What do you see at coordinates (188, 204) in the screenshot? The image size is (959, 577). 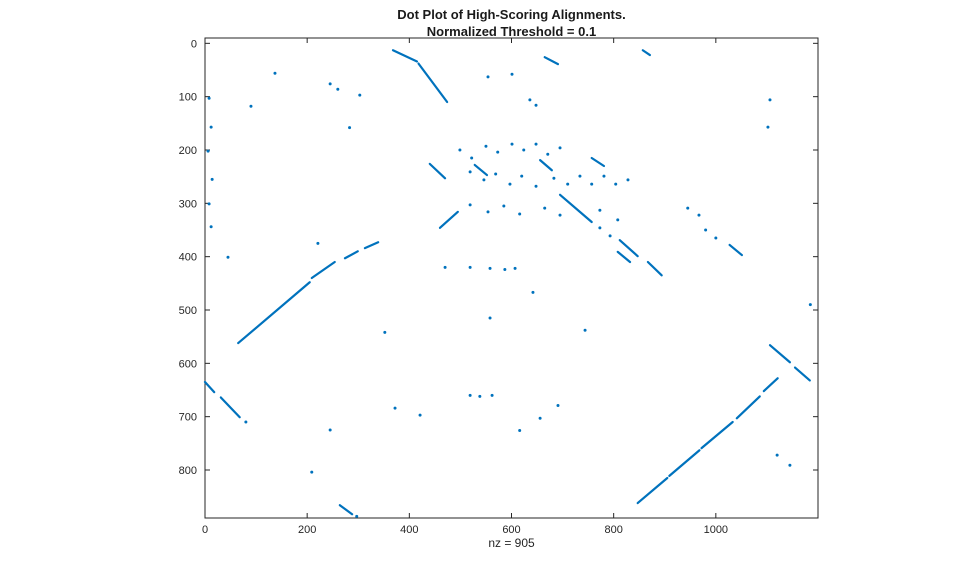 I see `y-tick-label: 300` at bounding box center [188, 204].